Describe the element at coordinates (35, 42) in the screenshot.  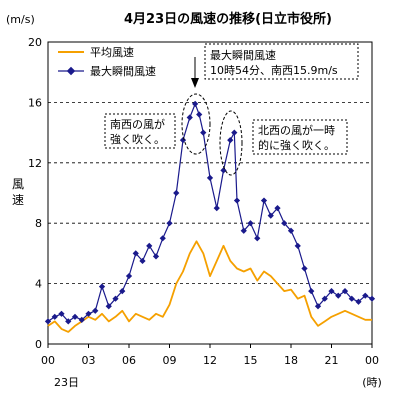
I see `y-tick-label: 20` at that location.